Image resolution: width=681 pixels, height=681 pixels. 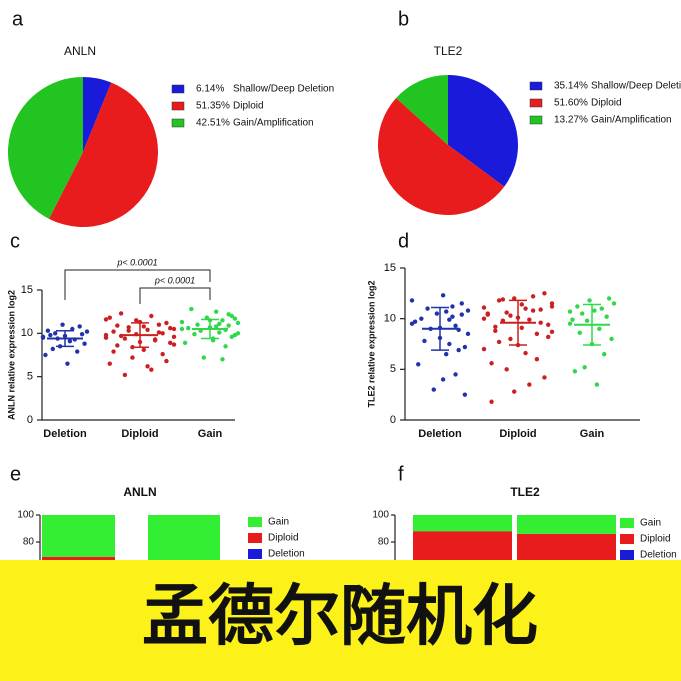 What do you see at coordinates (384, 542) in the screenshot?
I see `y-tick-label: 80` at bounding box center [384, 542].